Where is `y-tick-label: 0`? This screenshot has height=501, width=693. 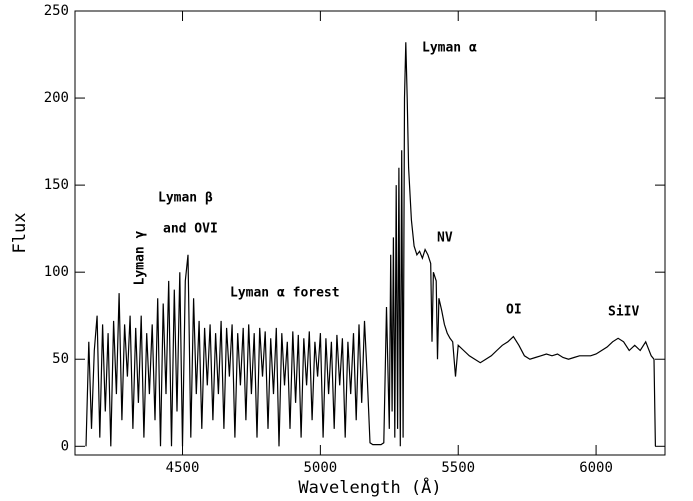
y-tick-label: 0 is located at coordinates (65, 446).